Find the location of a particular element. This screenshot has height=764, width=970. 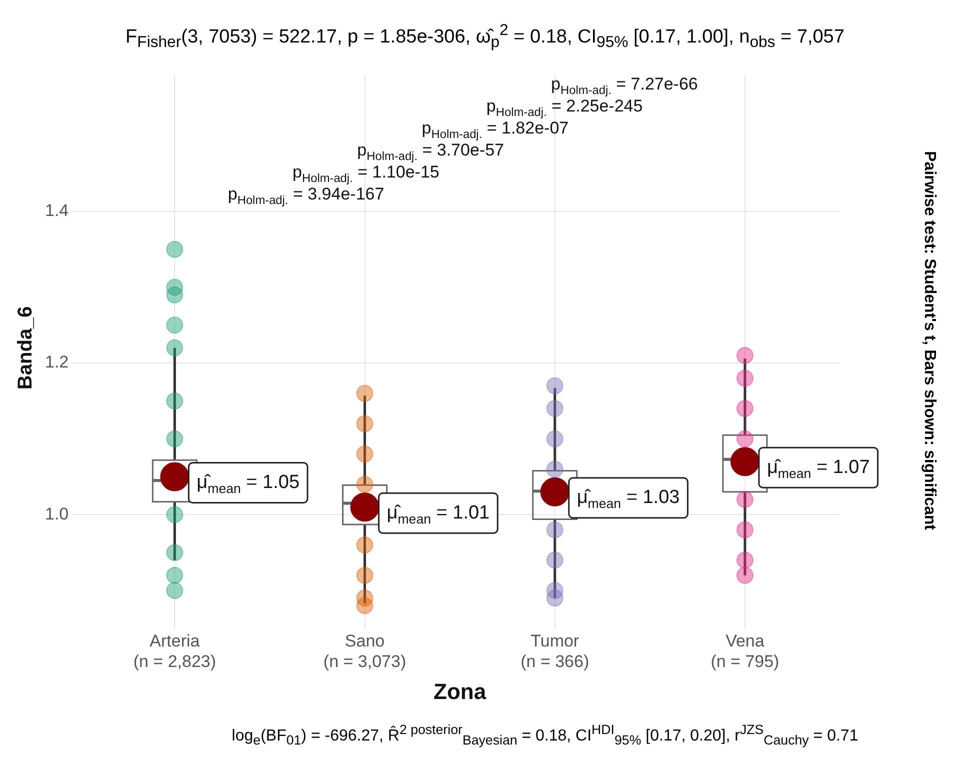

x-tick-label: Vena (n = 795) is located at coordinates (745, 652).